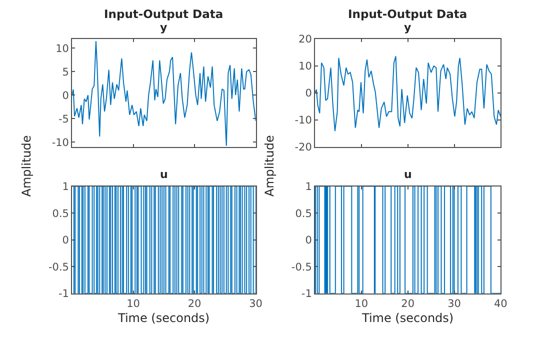  I want to click on y-tick-label: 20, so click(305, 39).